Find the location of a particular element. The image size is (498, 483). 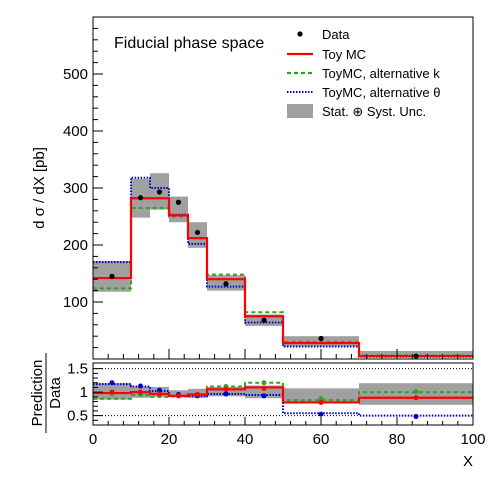

legend-label-data: Data is located at coordinates (336, 34).